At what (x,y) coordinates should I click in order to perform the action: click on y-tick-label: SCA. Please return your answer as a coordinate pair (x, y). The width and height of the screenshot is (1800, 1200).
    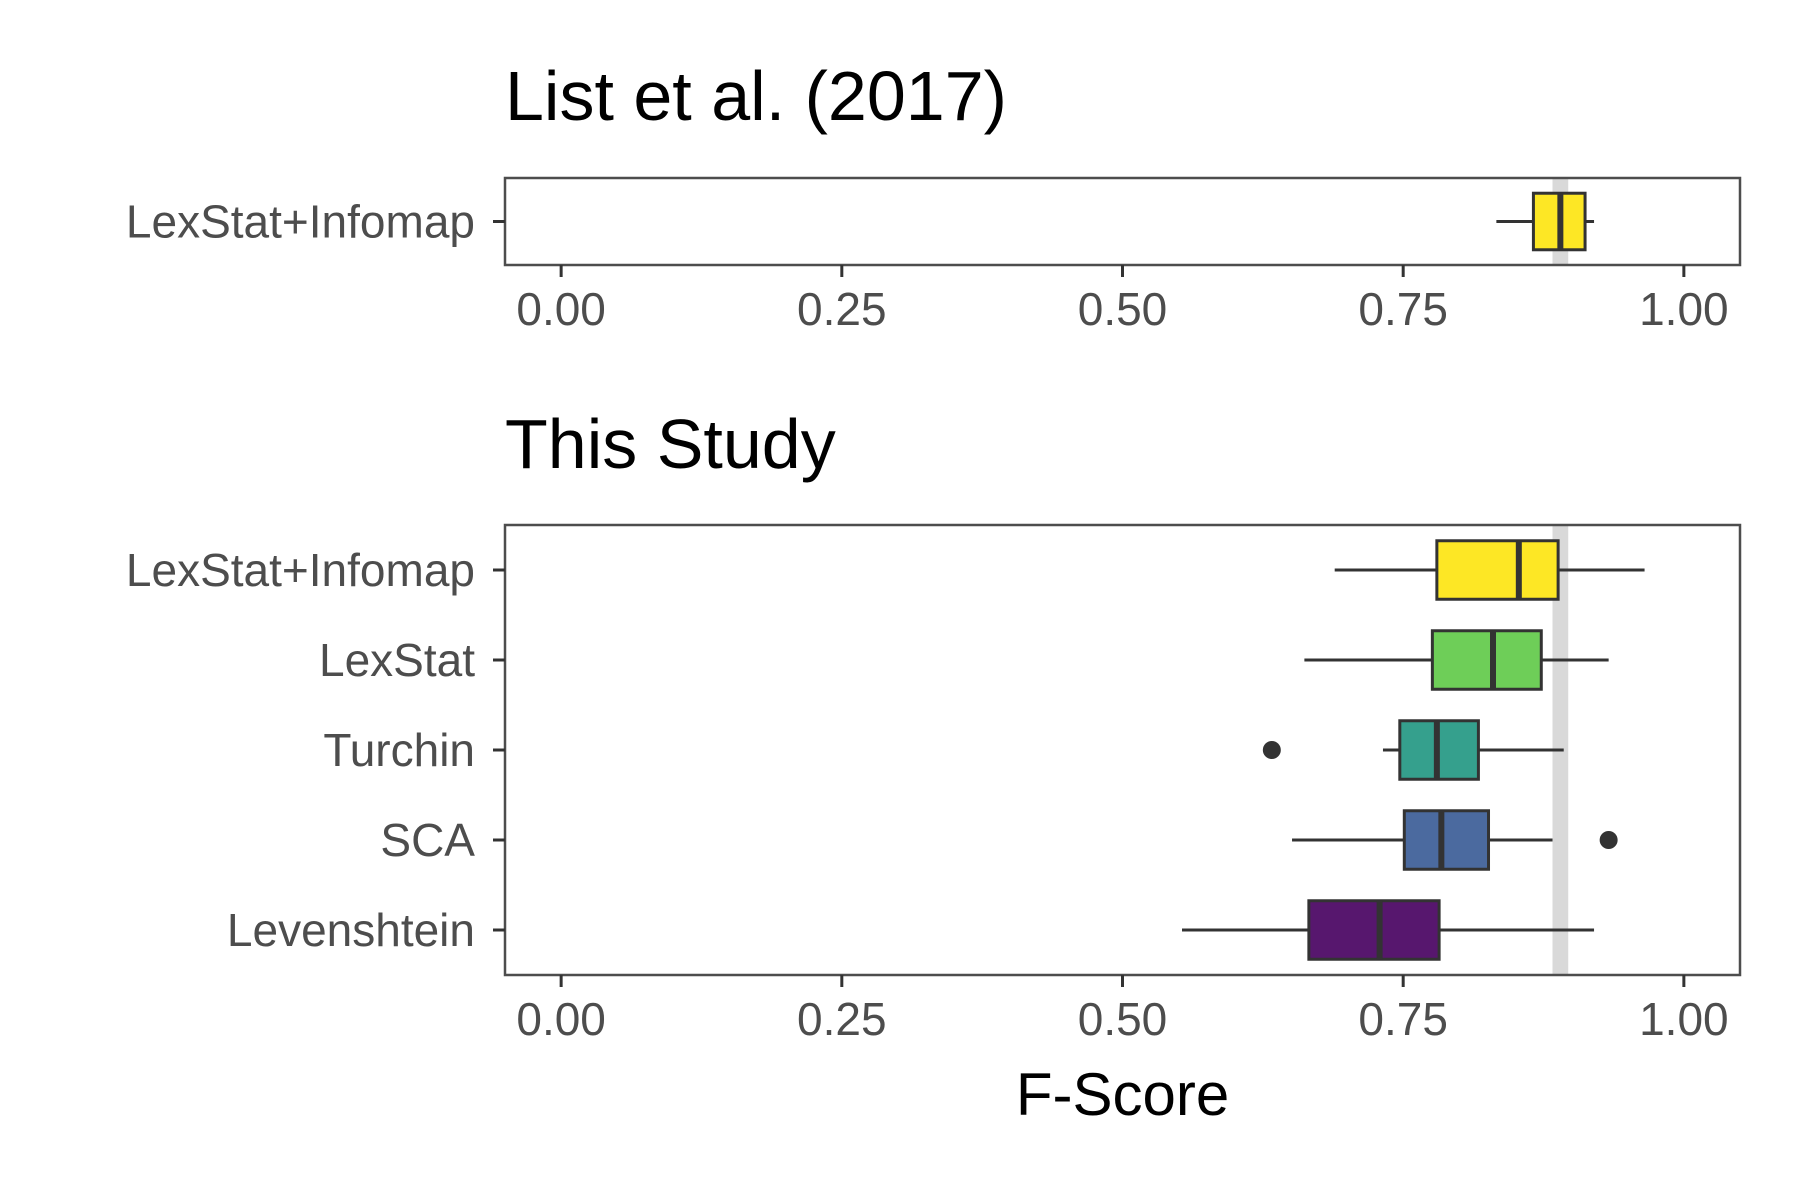
    Looking at the image, I should click on (427, 840).